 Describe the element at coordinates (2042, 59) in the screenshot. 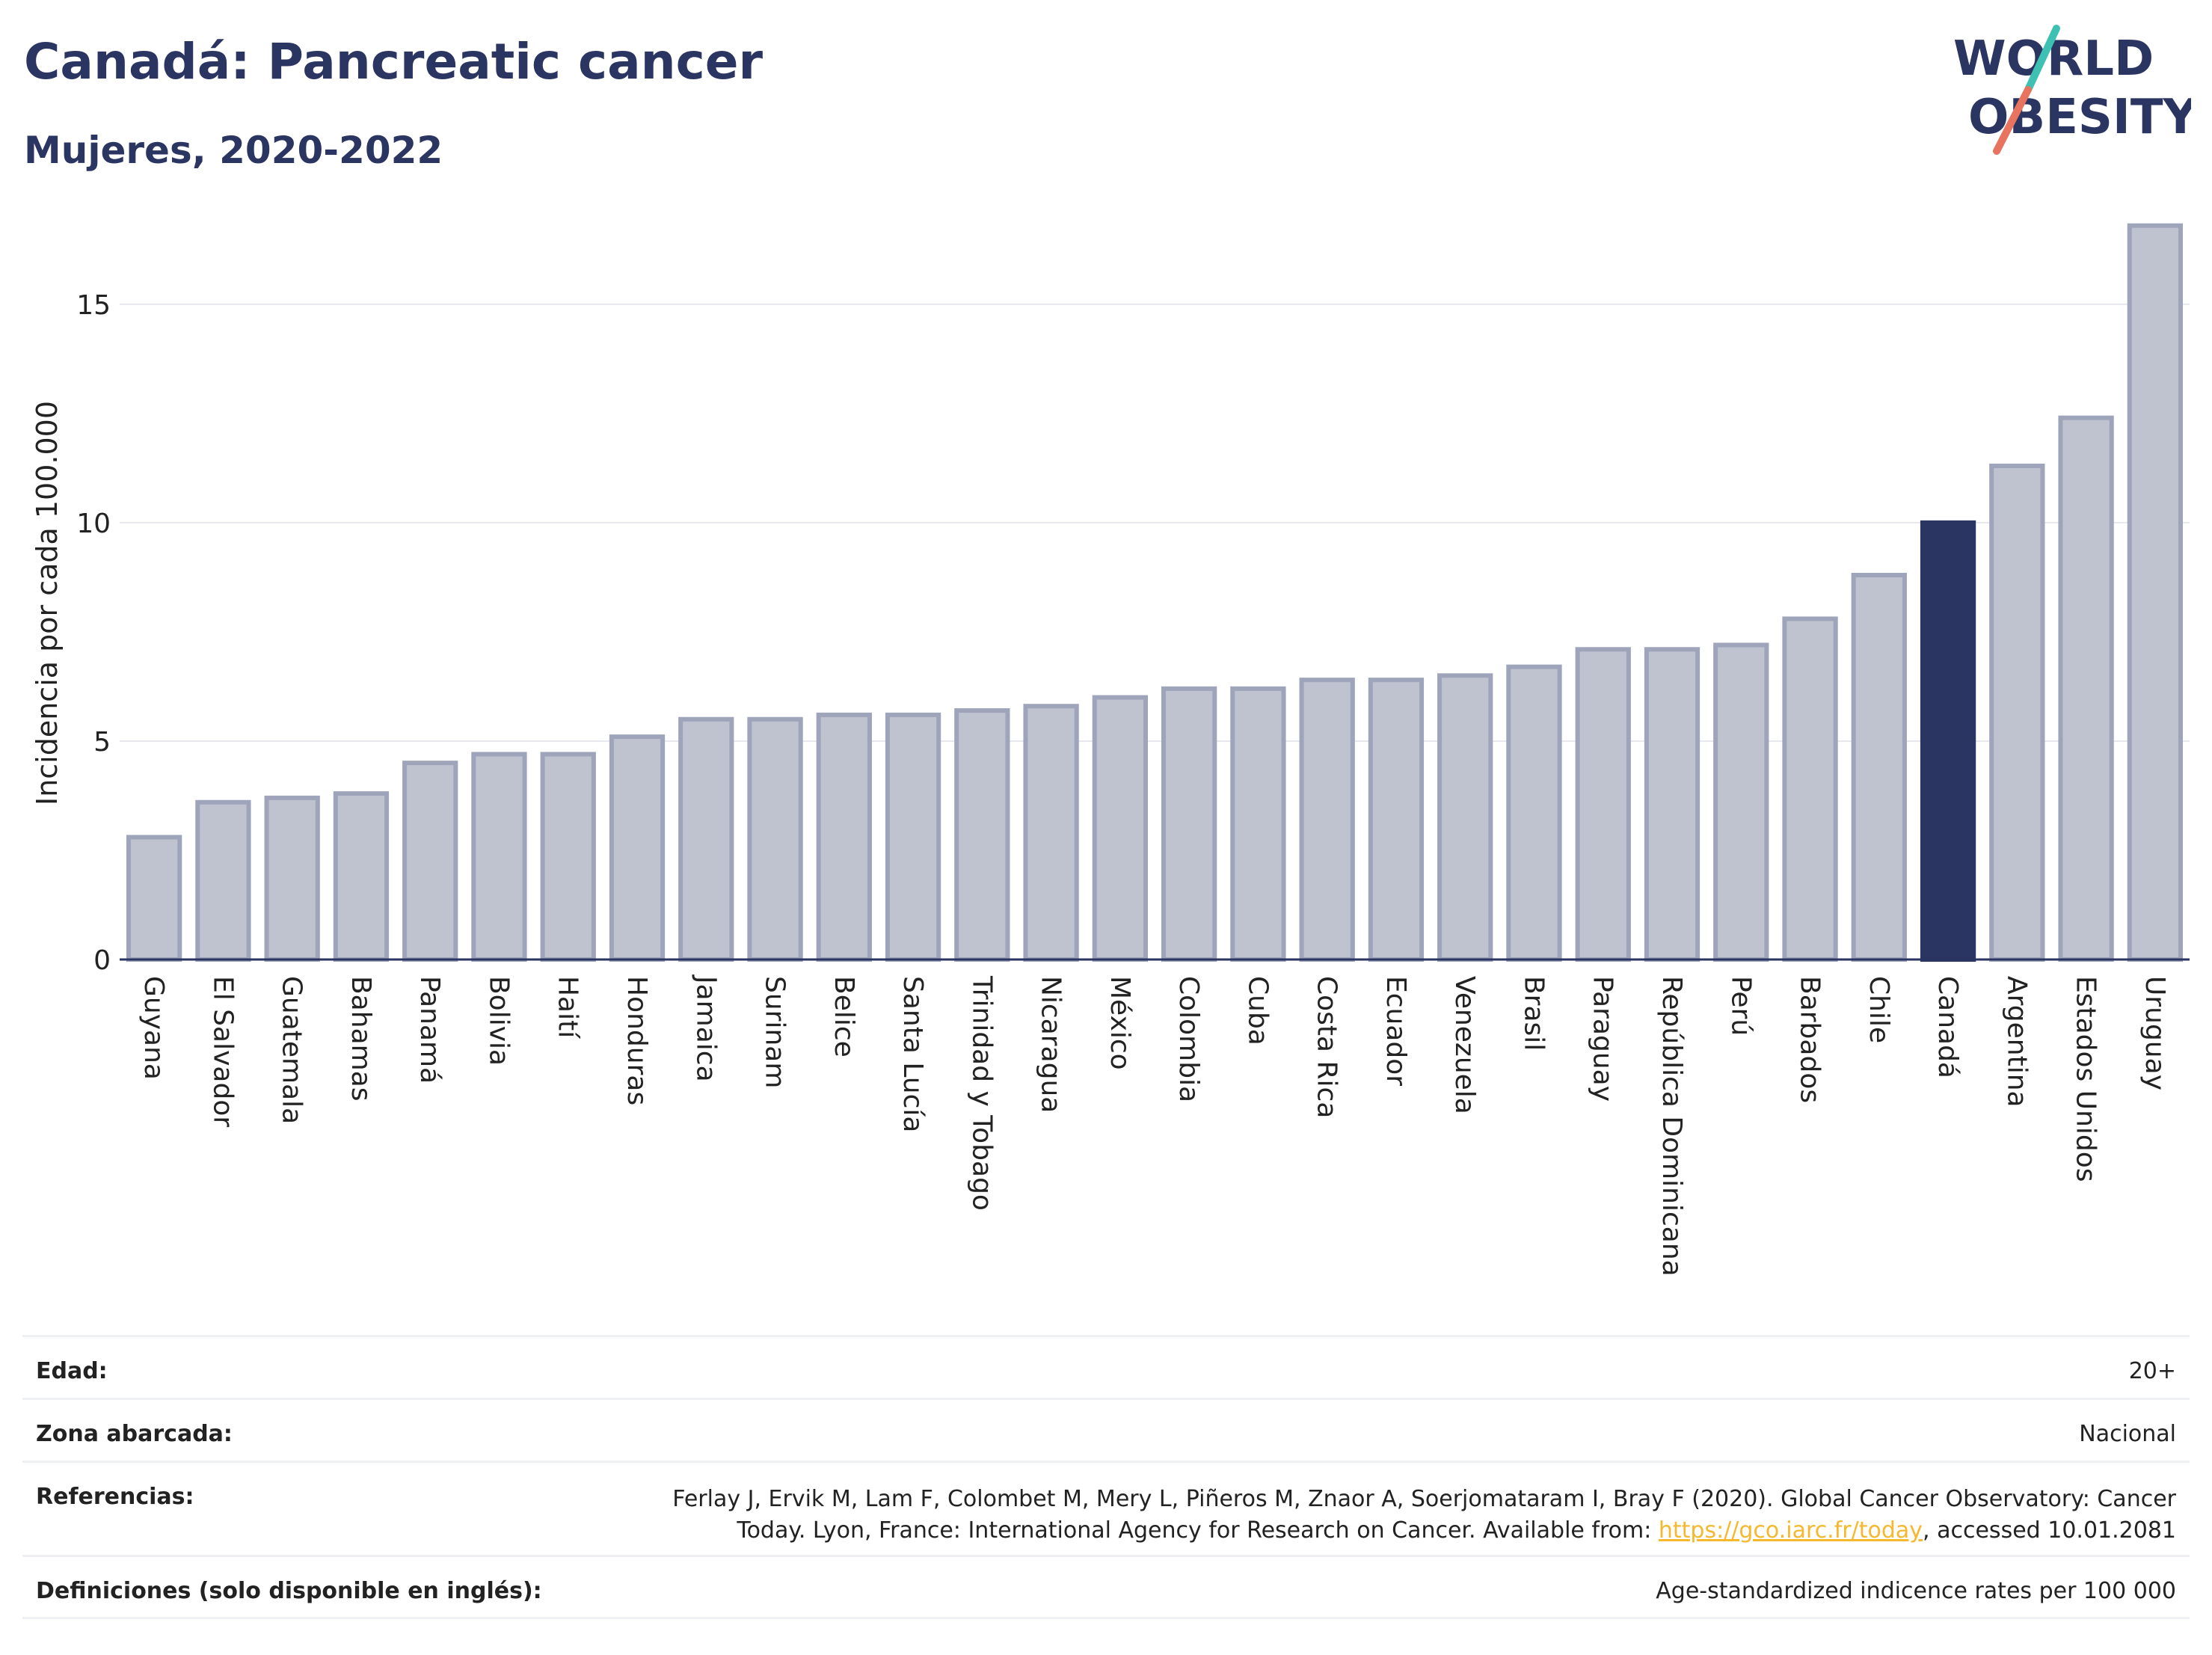

I see `logo-slash-top` at that location.